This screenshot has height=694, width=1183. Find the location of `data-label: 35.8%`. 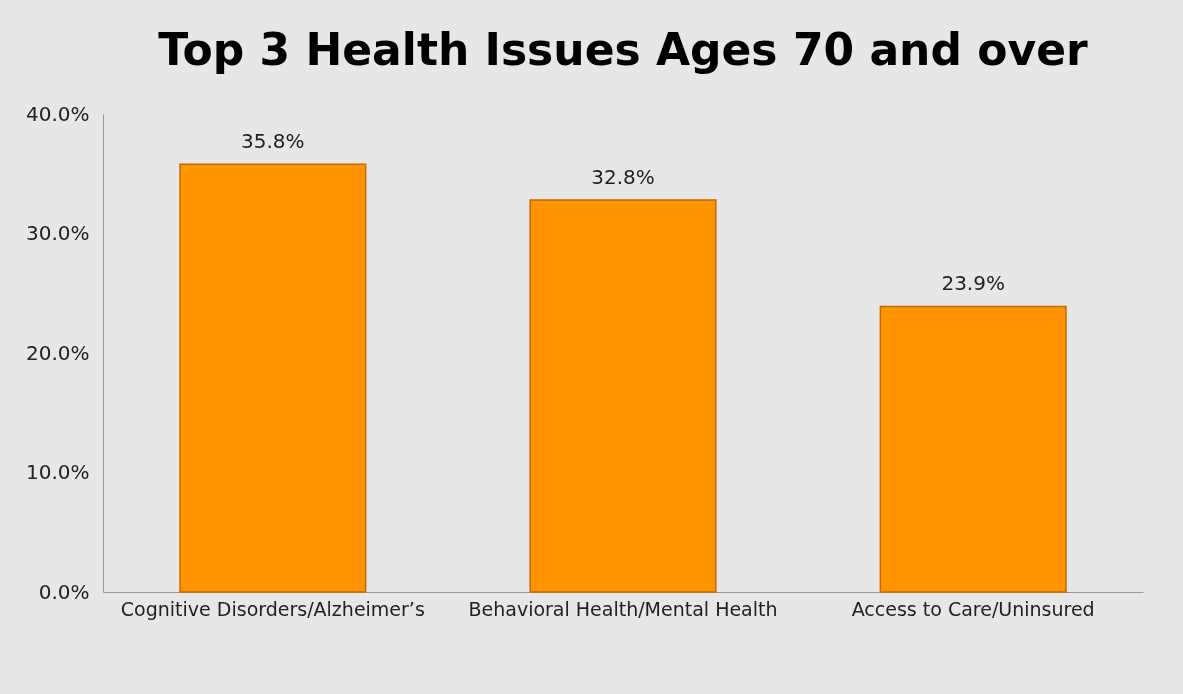

data-label: 35.8% is located at coordinates (273, 141).